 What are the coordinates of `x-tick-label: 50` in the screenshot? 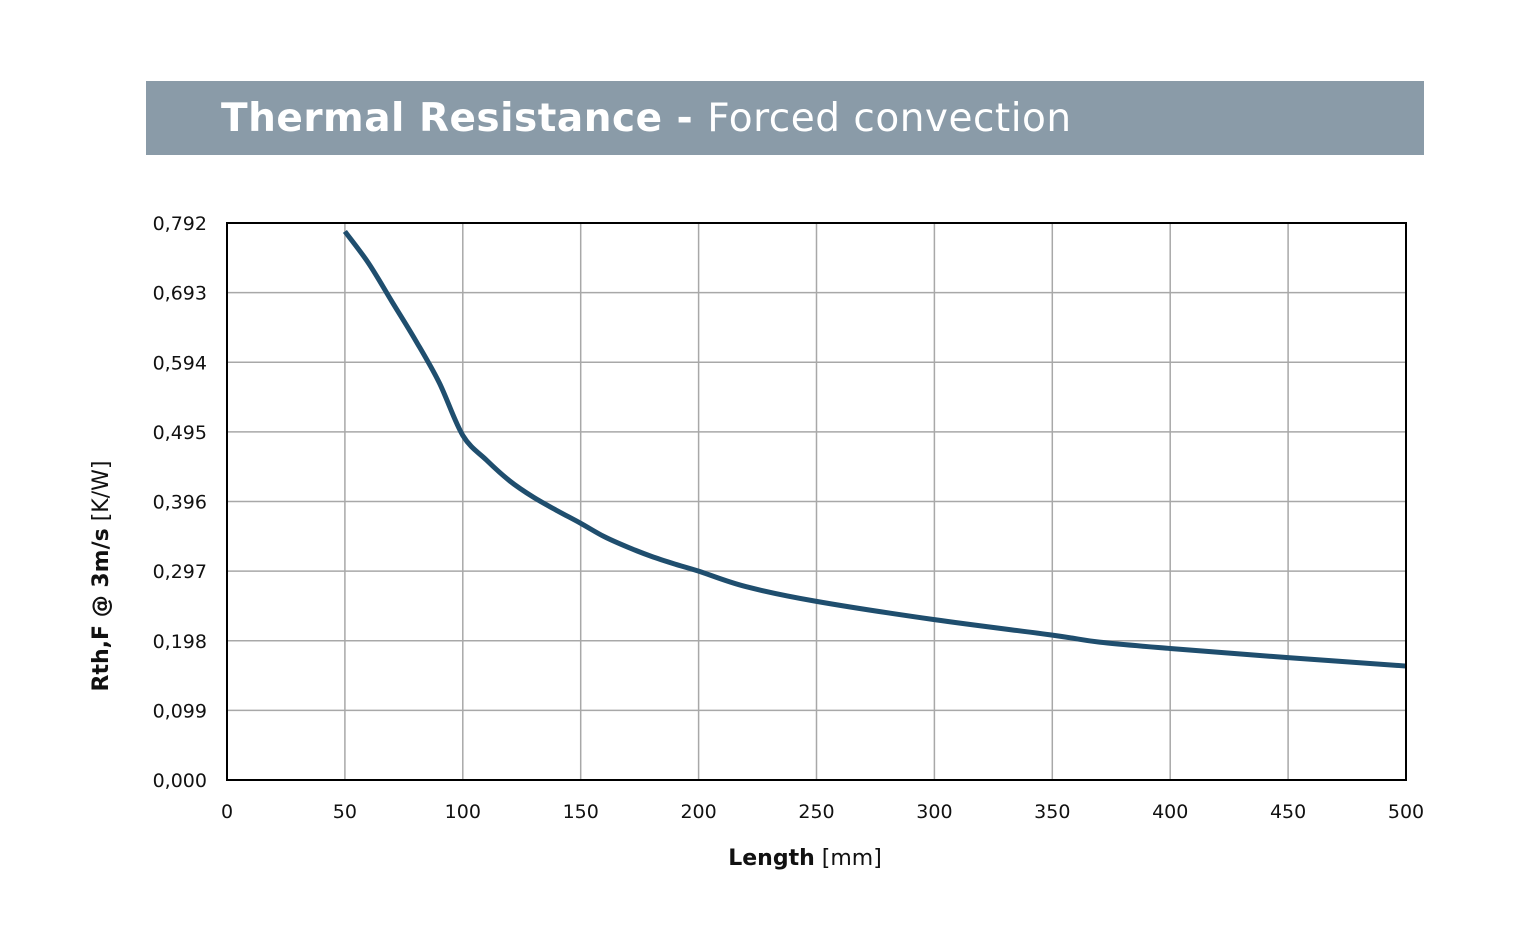 It's located at (345, 812).